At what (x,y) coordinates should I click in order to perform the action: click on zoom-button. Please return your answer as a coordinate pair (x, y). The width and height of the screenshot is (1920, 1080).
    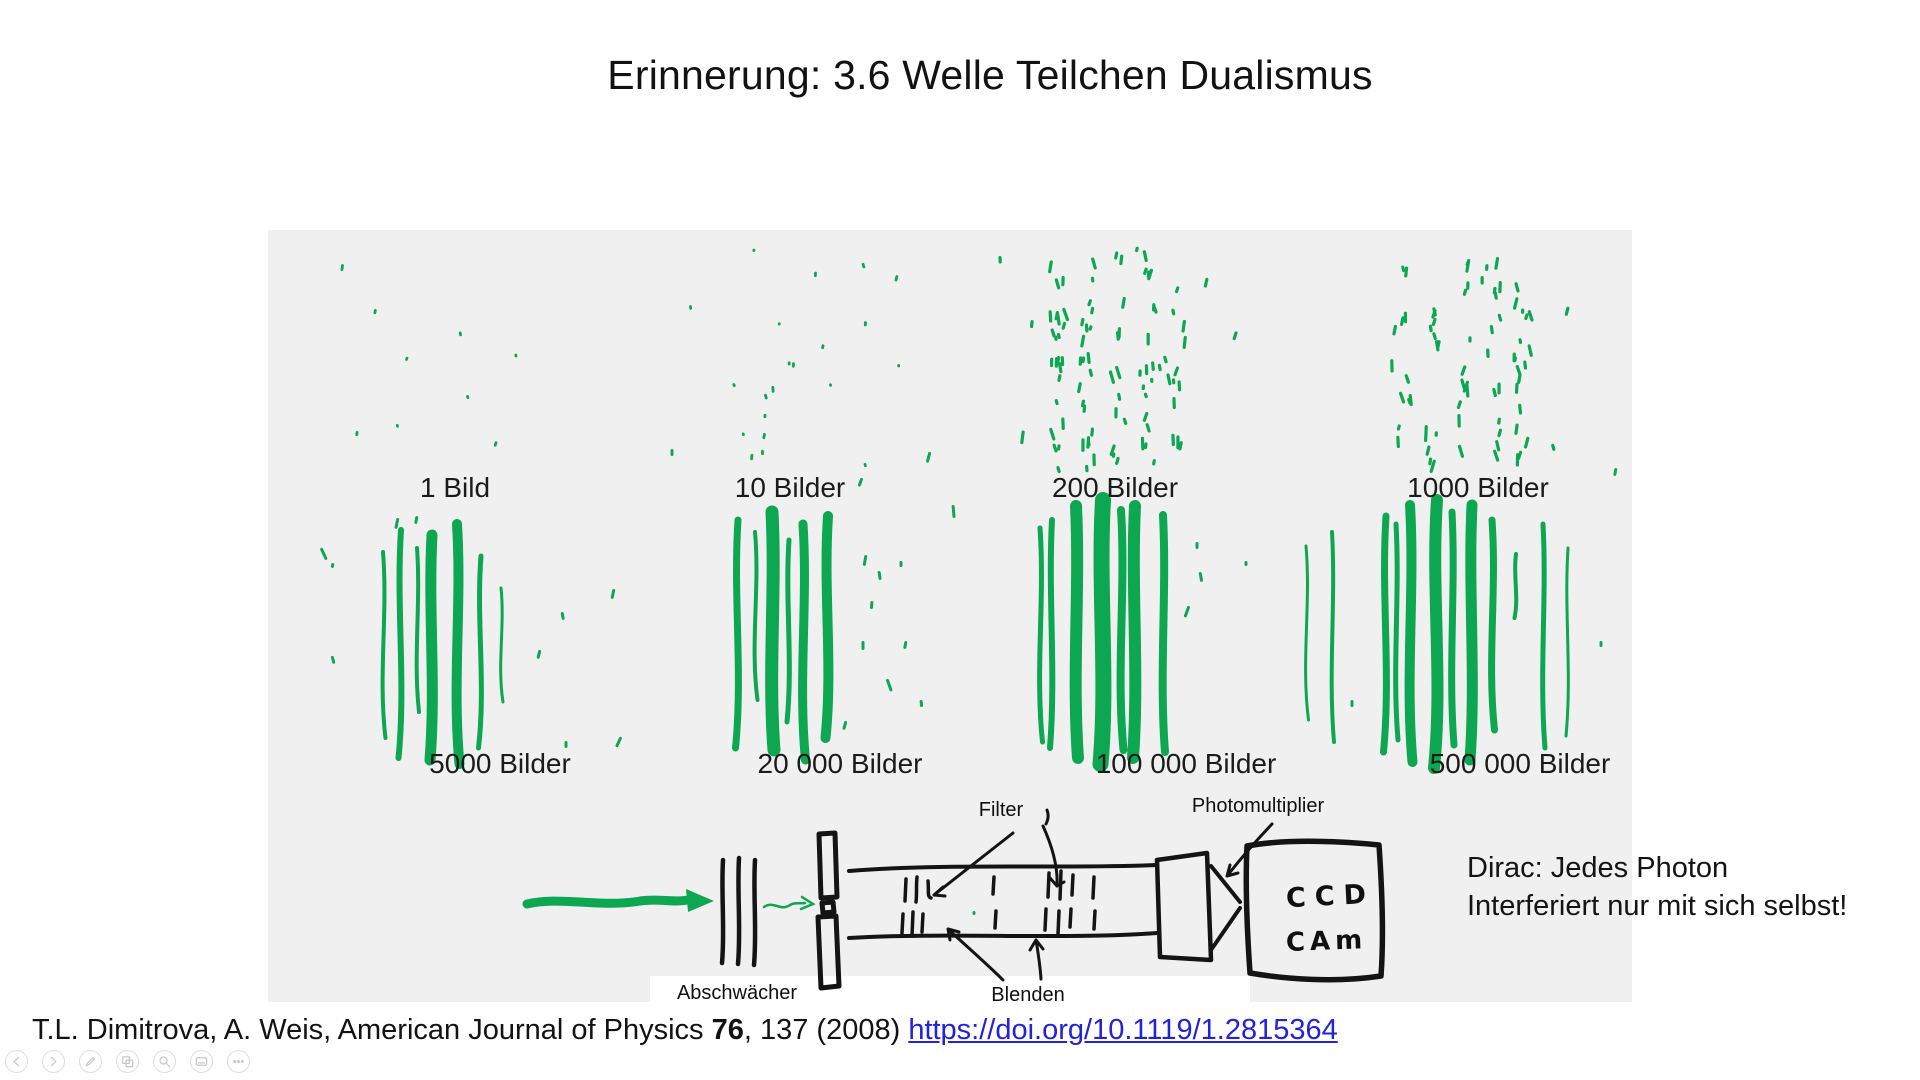
    Looking at the image, I should click on (164, 1061).